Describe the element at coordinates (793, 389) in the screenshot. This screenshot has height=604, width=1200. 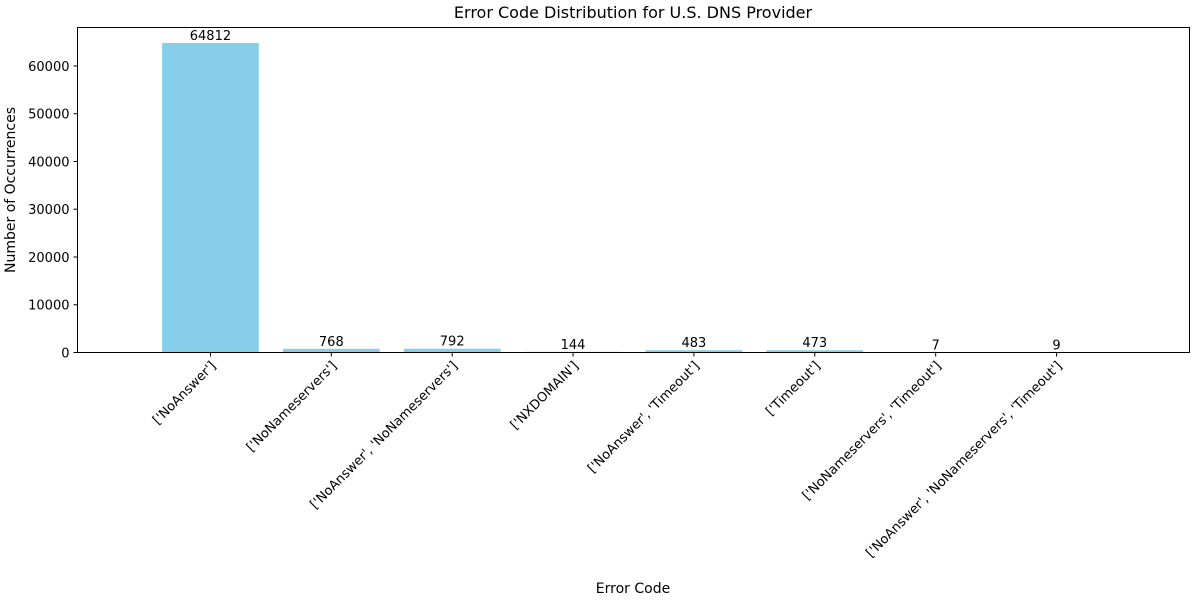
I see `x-tick-label: ['Timeout']` at that location.